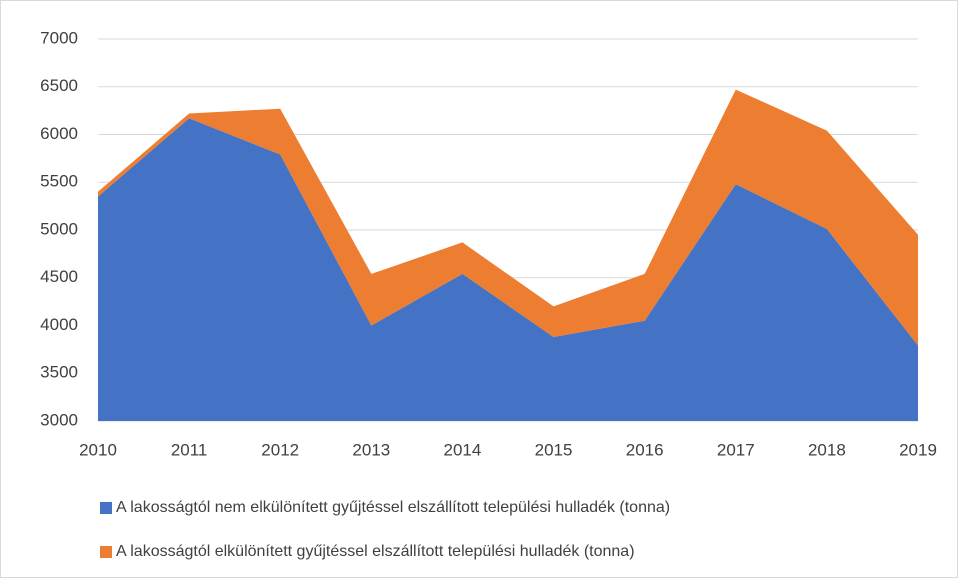 The width and height of the screenshot is (958, 578). What do you see at coordinates (98, 449) in the screenshot?
I see `x-tick-label: 2010` at bounding box center [98, 449].